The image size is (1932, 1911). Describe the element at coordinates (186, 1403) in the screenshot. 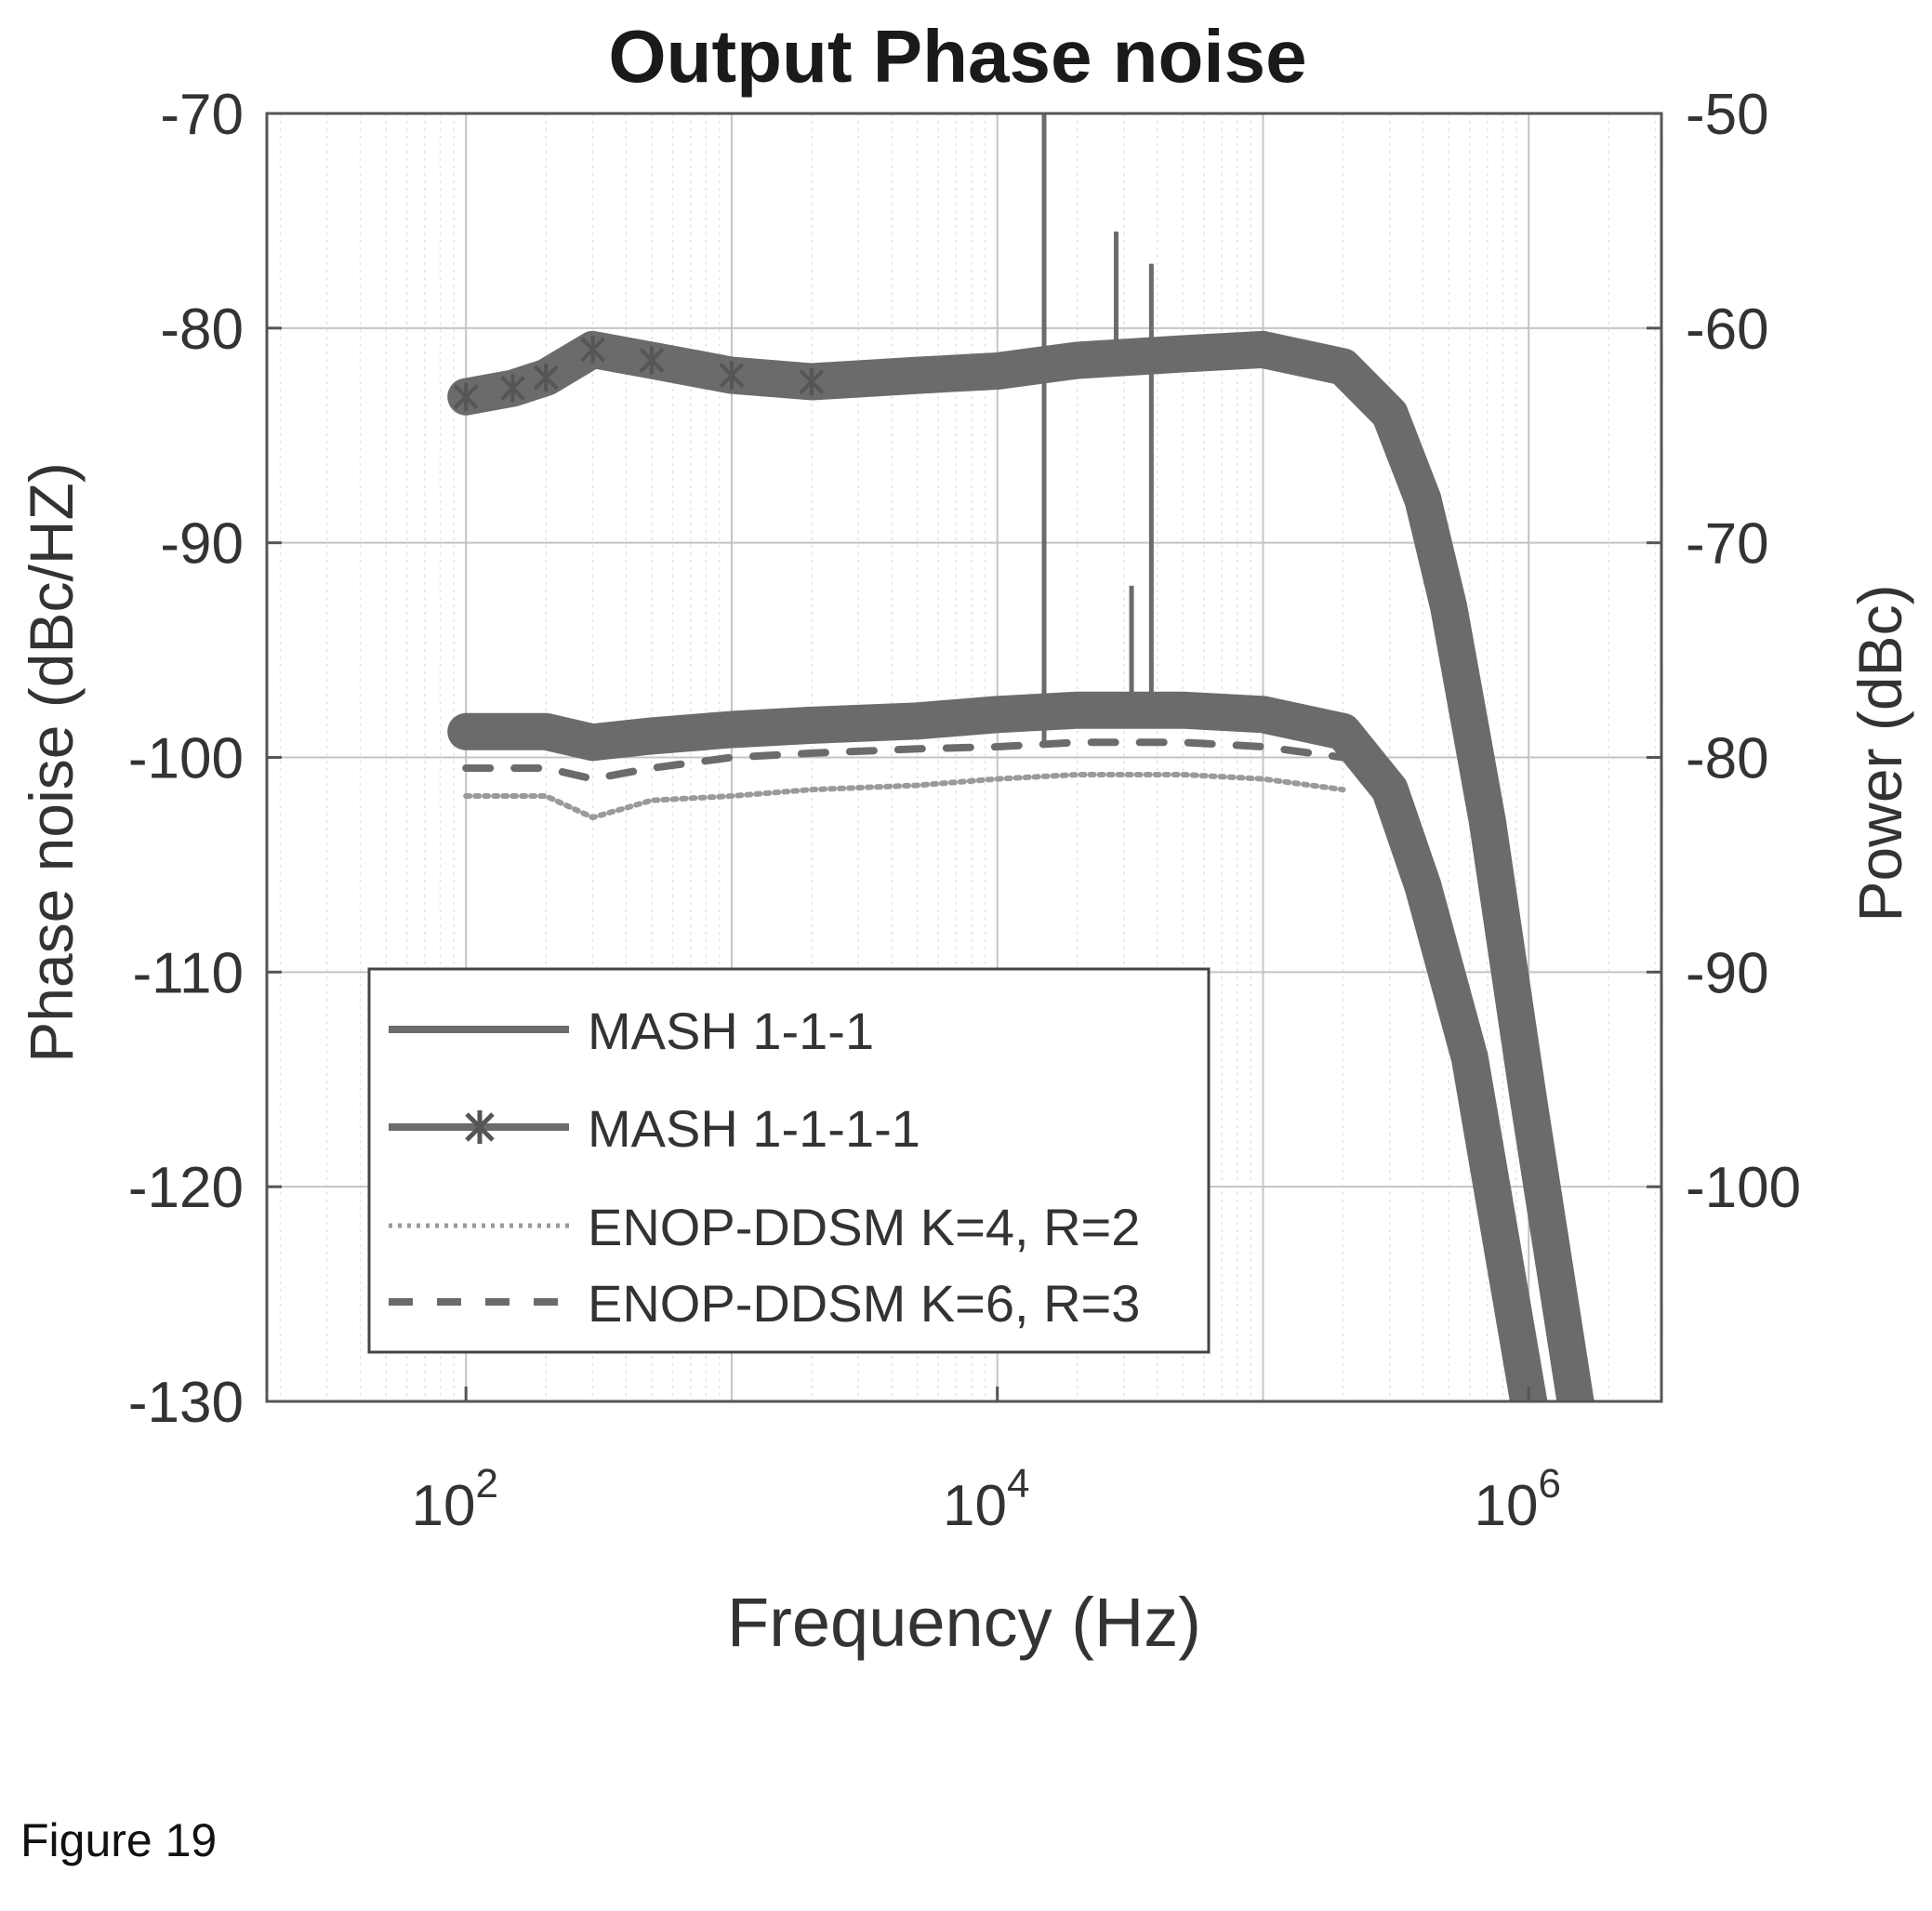

I see `y-tick-label: -130` at that location.